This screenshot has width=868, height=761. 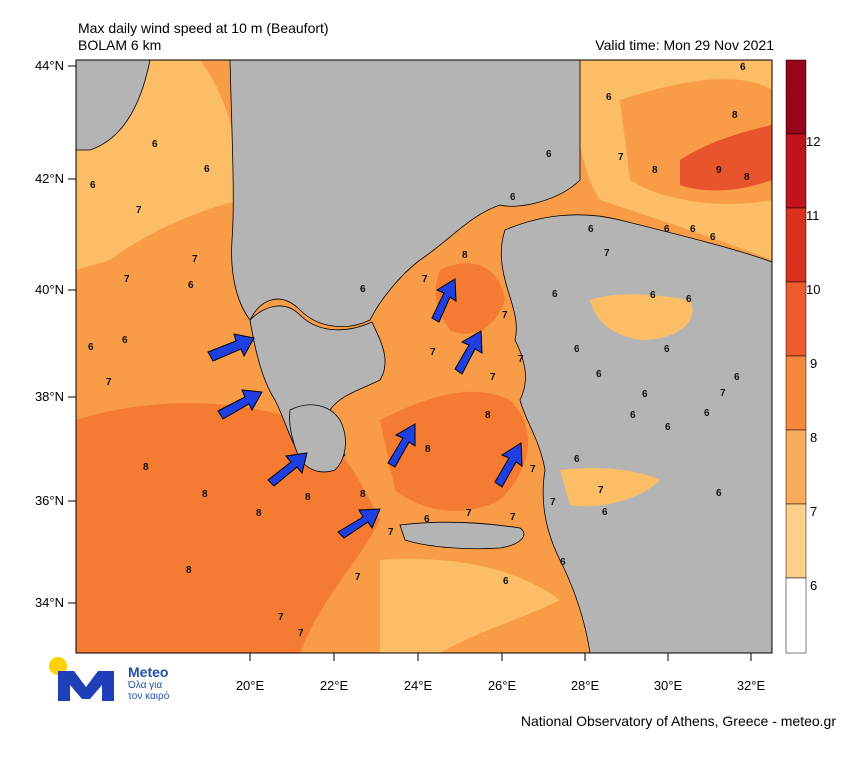 I want to click on model-name: BOLAM 6 km, so click(x=120, y=45).